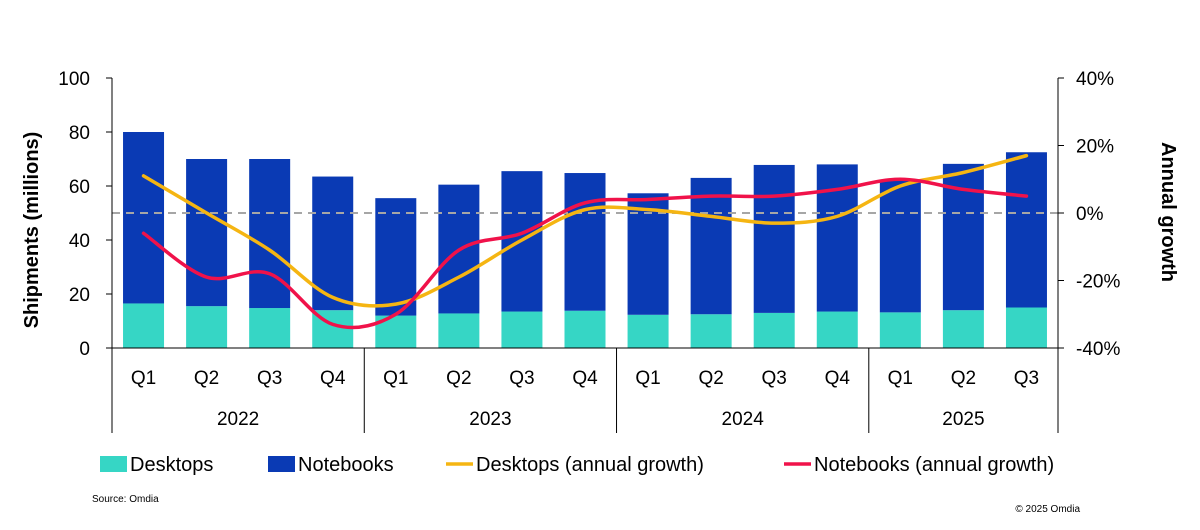 This screenshot has width=1200, height=530. What do you see at coordinates (206, 378) in the screenshot?
I see `x-tick-label-1: Q2` at bounding box center [206, 378].